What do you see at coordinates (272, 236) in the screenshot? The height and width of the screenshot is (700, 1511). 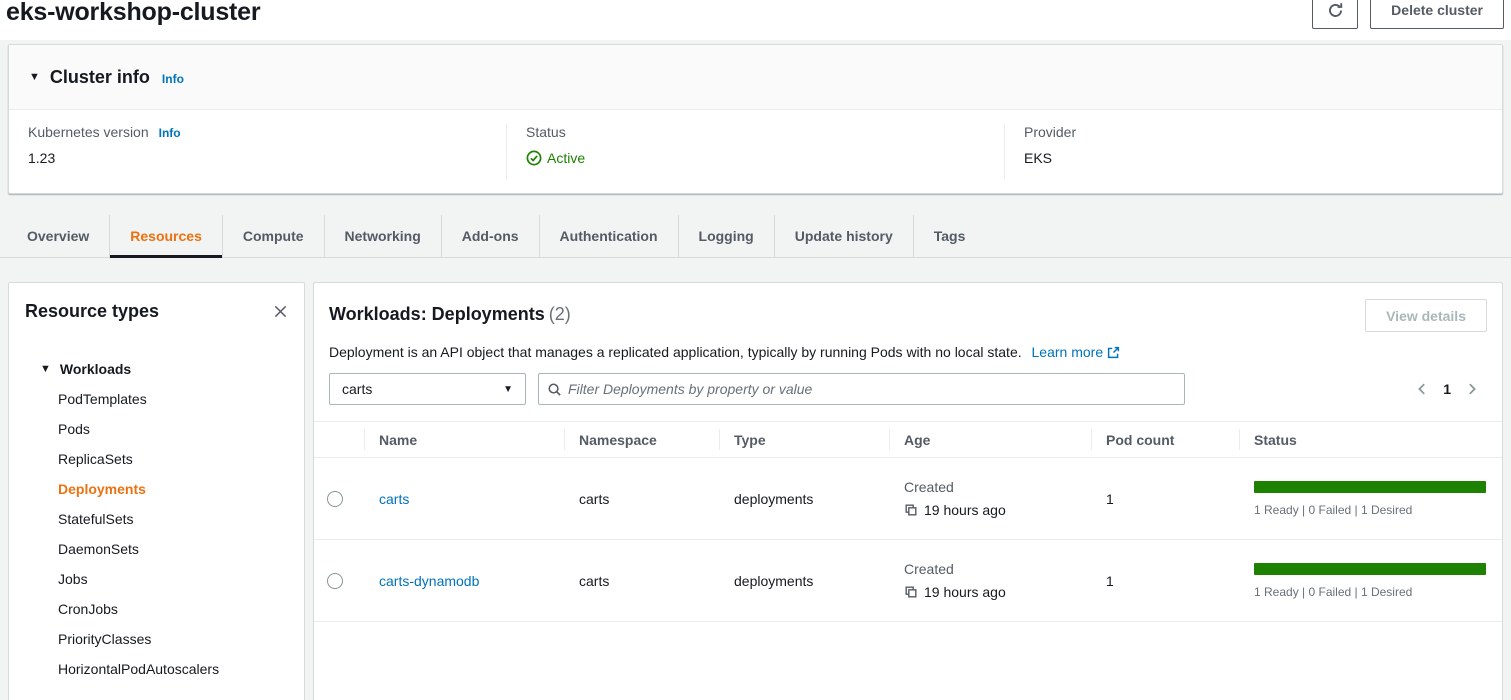 I see `tab-compute: Compute` at bounding box center [272, 236].